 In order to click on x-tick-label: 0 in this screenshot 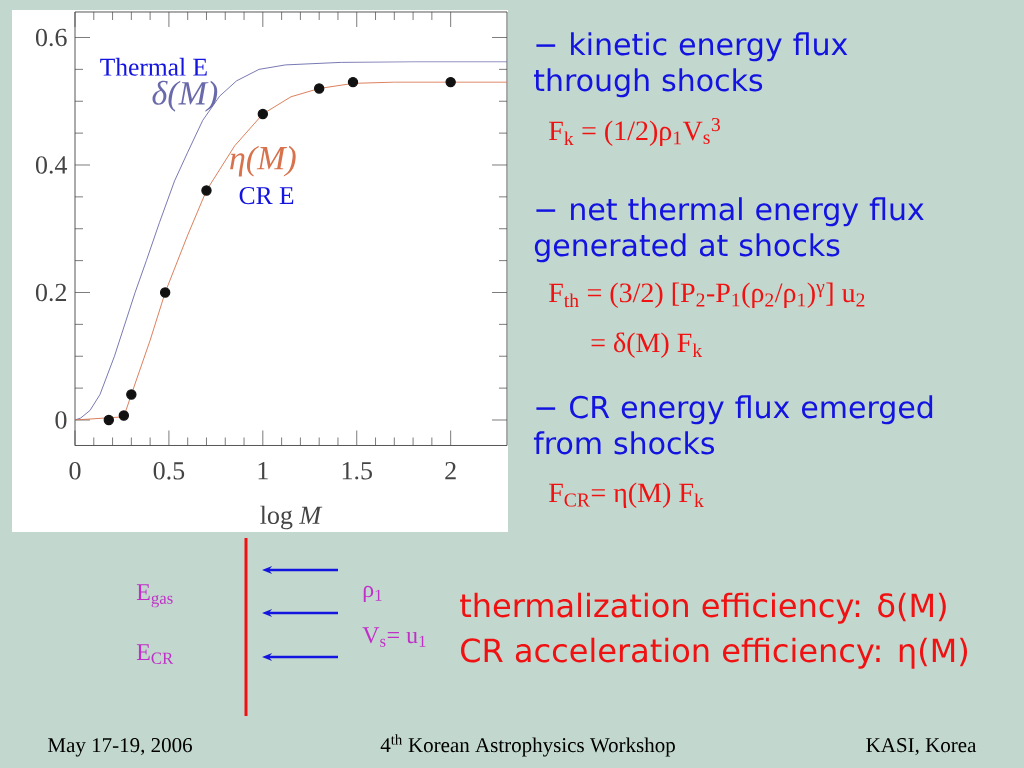, I will do `click(75, 471)`.